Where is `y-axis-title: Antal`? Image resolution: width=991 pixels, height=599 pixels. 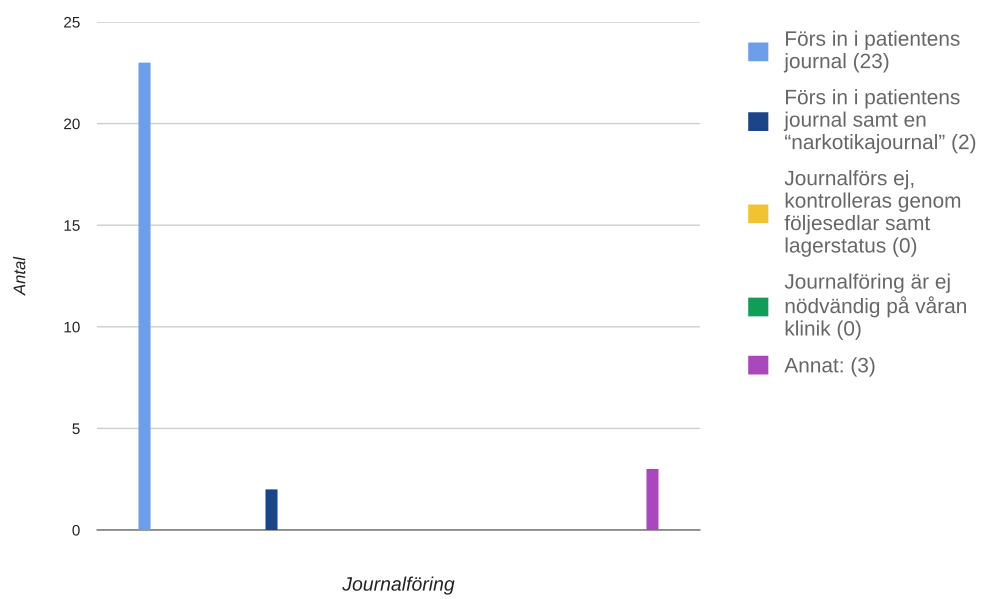
y-axis-title: Antal is located at coordinates (19, 276).